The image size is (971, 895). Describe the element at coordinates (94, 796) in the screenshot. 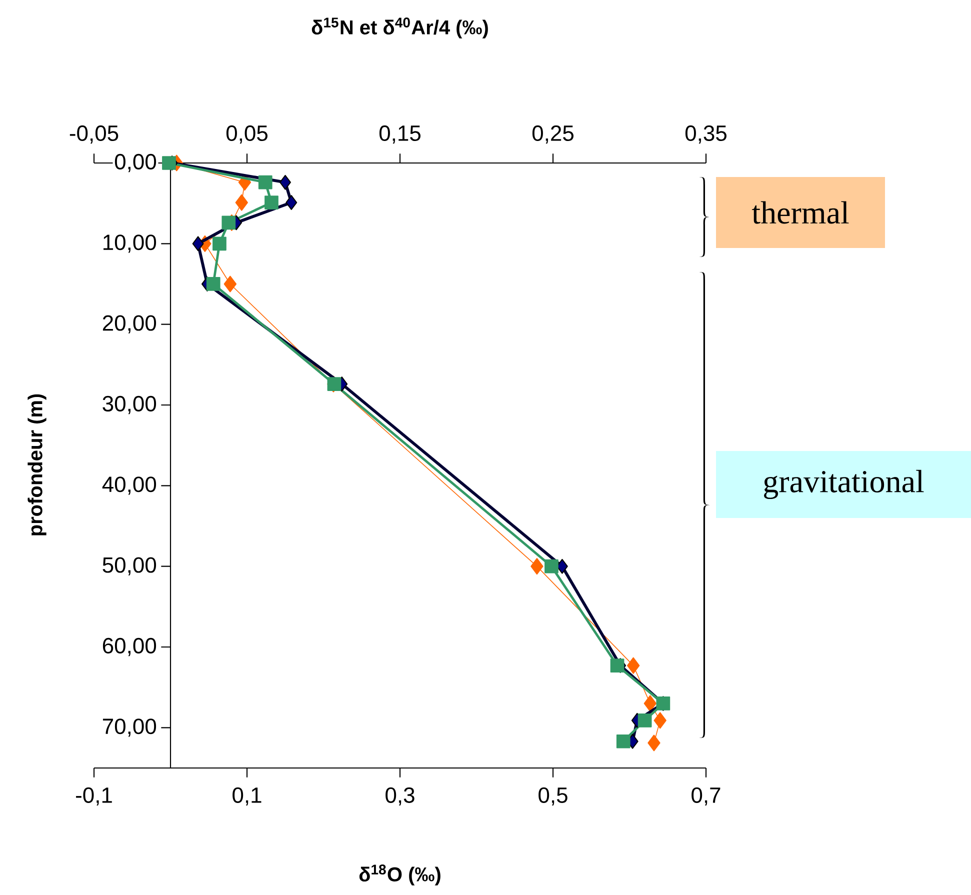

I see `x-tick-label: -0,1` at that location.